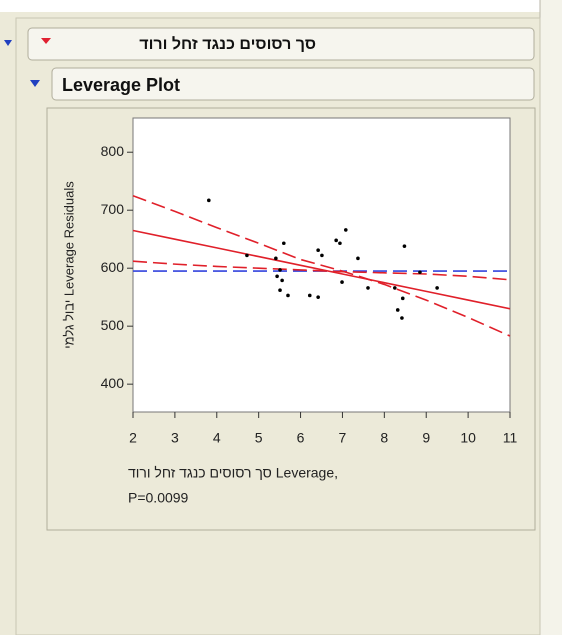 The image size is (562, 640). I want to click on y-tick-label: 700, so click(113, 209).